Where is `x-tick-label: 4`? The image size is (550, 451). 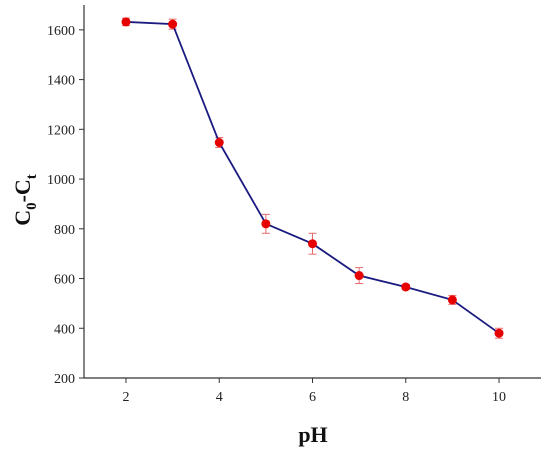 x-tick-label: 4 is located at coordinates (219, 397).